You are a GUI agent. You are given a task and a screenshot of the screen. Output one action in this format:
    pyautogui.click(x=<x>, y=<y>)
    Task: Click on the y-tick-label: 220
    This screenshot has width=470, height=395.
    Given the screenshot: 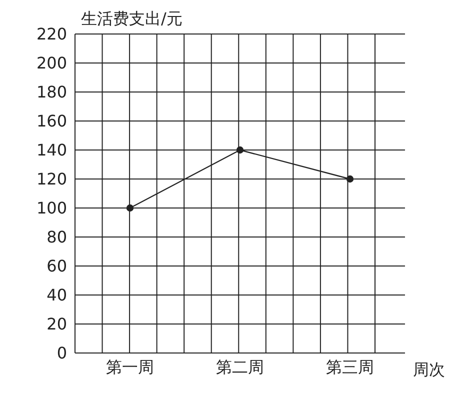 What is the action you would take?
    pyautogui.click(x=51, y=34)
    